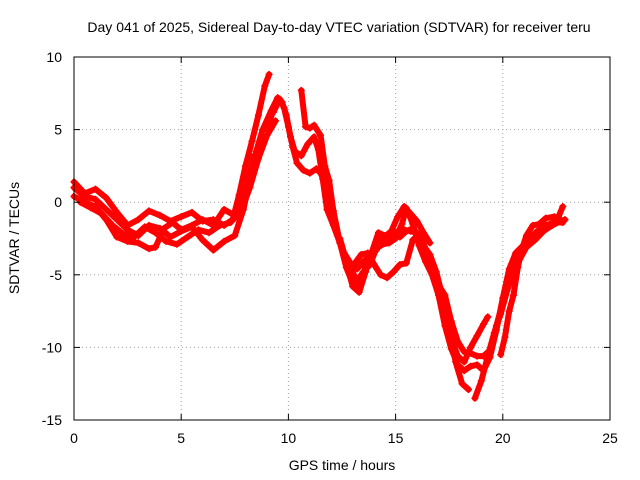 This screenshot has width=640, height=480. Describe the element at coordinates (74, 438) in the screenshot. I see `x-tick-label: 0` at that location.